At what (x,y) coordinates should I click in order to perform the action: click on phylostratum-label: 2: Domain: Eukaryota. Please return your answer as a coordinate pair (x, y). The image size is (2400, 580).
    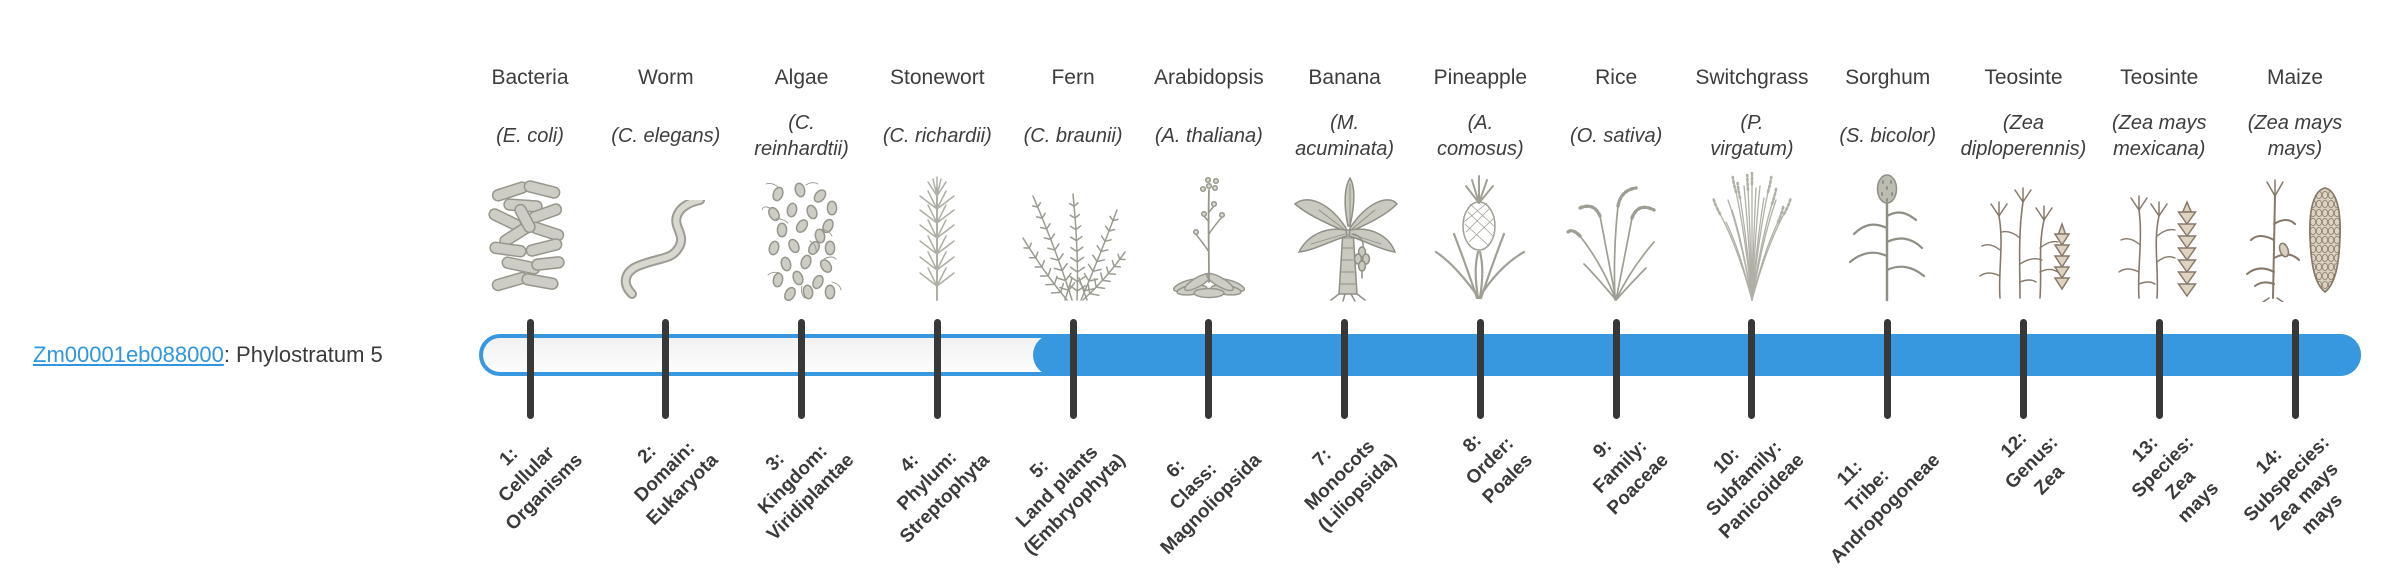
    Looking at the image, I should click on (676, 483).